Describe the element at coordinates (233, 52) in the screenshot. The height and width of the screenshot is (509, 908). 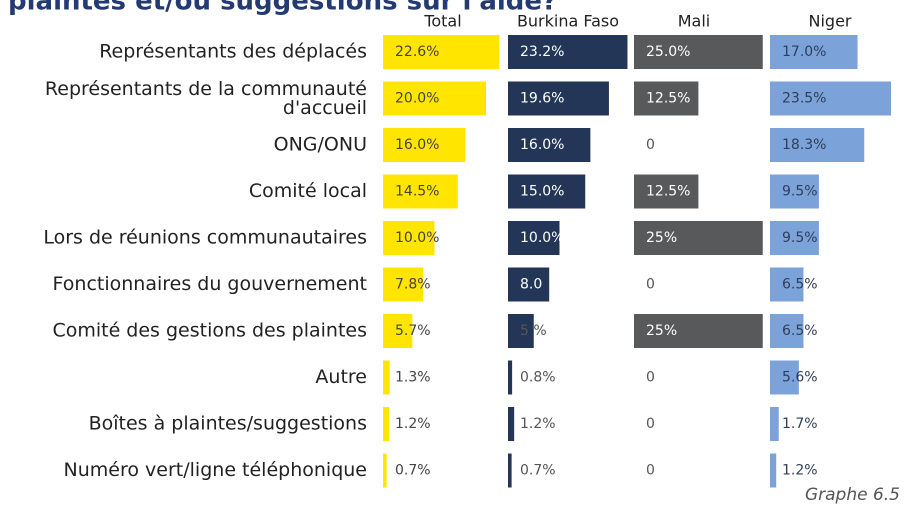
I see `category-label: Représentants des déplacés` at that location.